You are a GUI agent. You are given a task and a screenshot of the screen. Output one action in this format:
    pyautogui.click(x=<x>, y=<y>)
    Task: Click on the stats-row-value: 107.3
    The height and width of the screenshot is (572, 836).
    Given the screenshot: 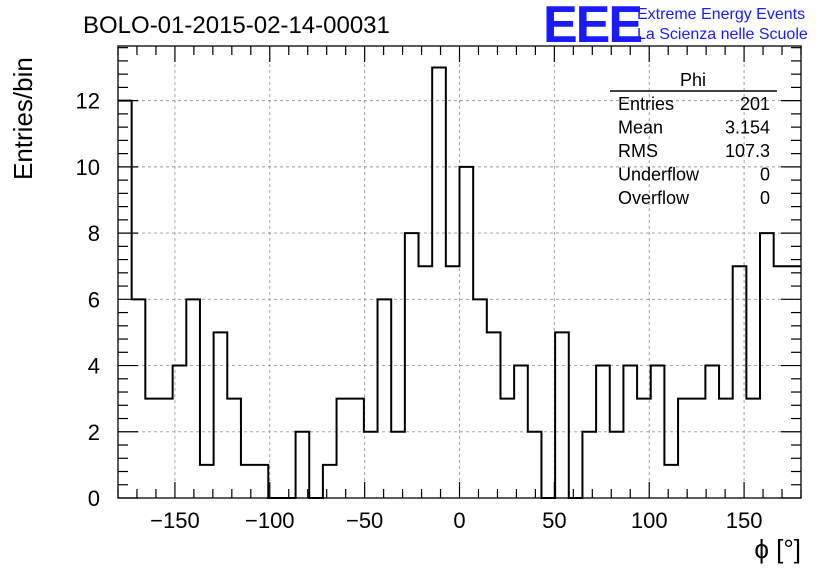 What is the action you would take?
    pyautogui.click(x=747, y=151)
    